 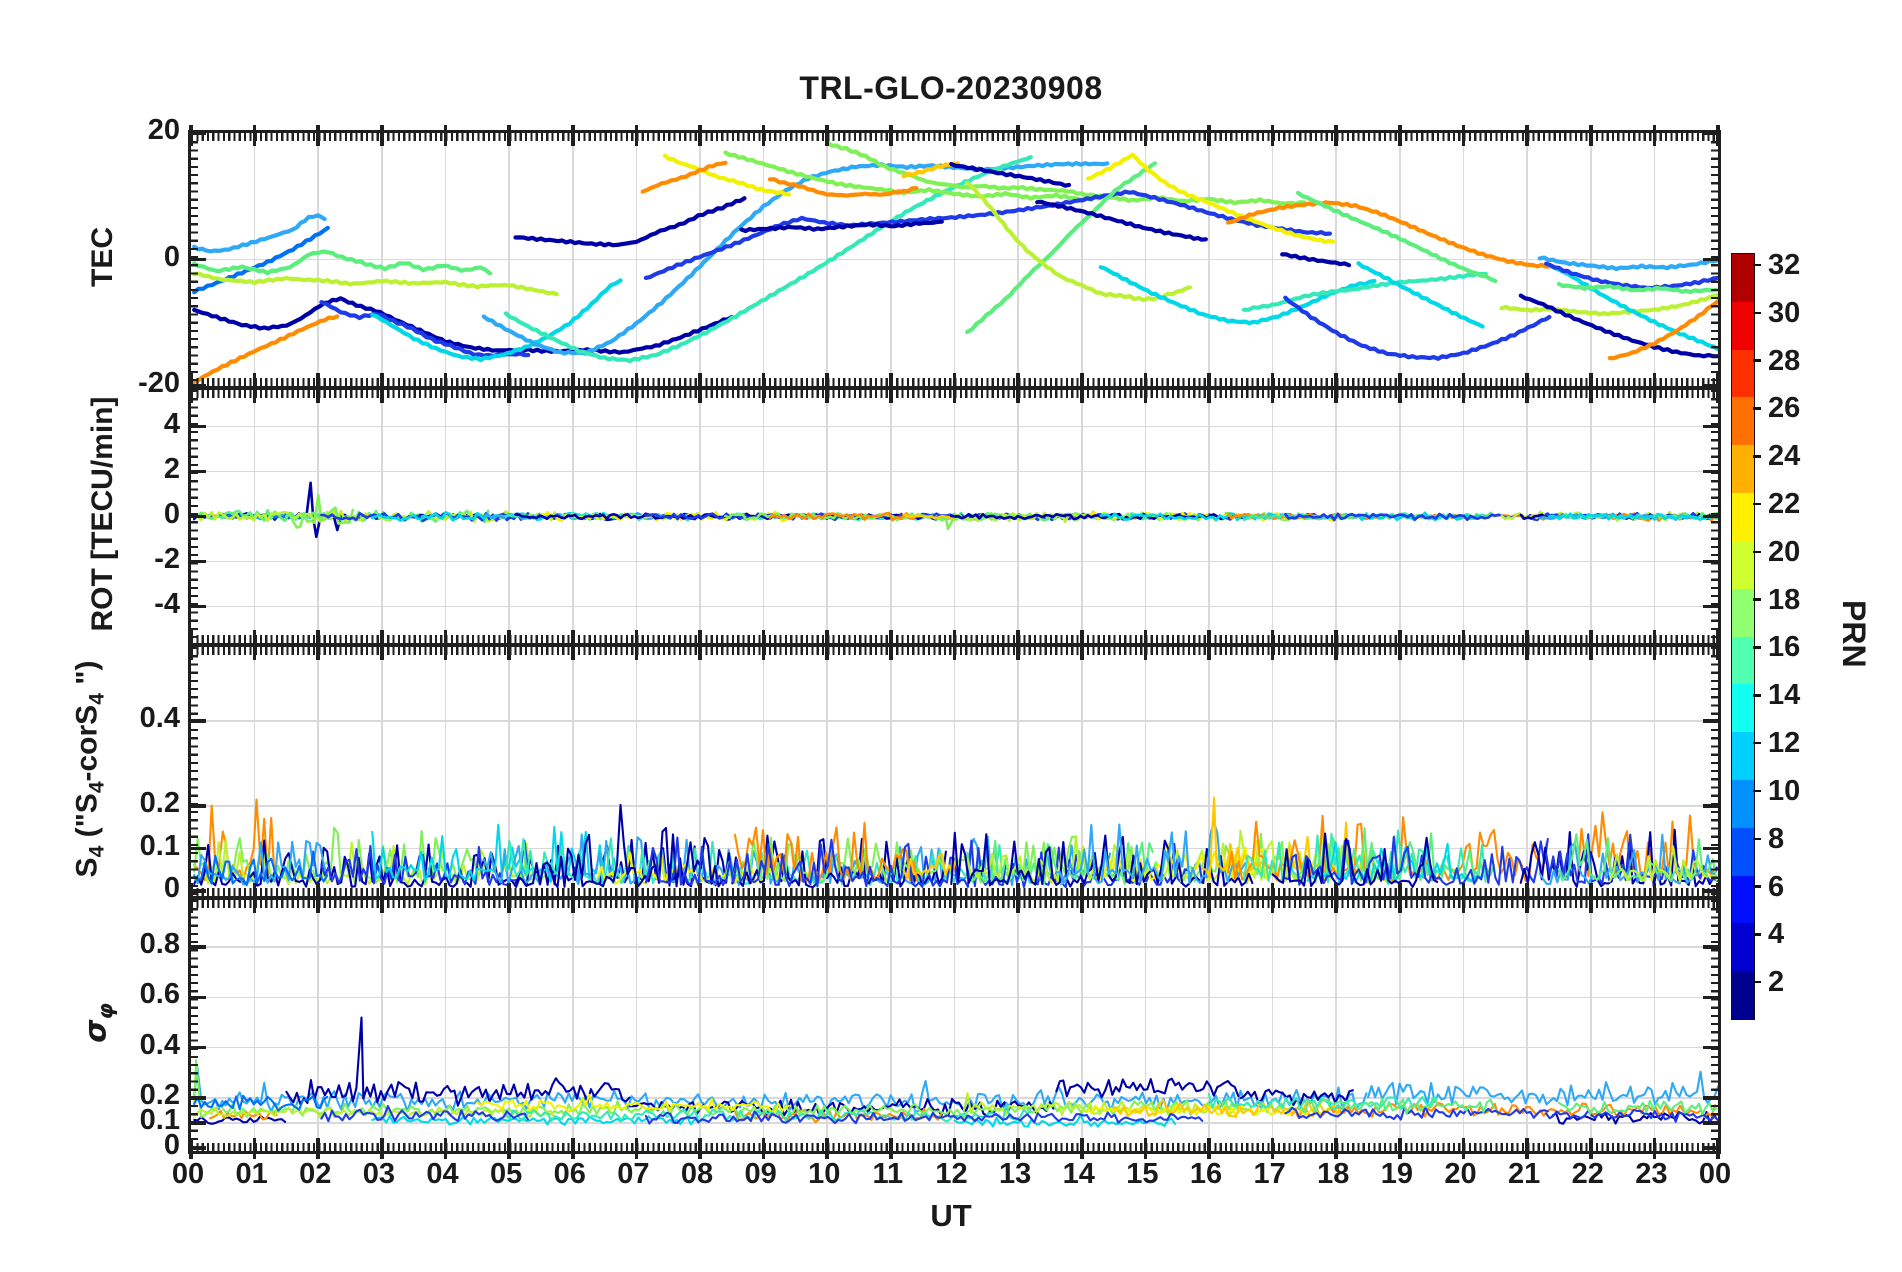 I want to click on trace-tec-cyan, so click(x=1237, y=295).